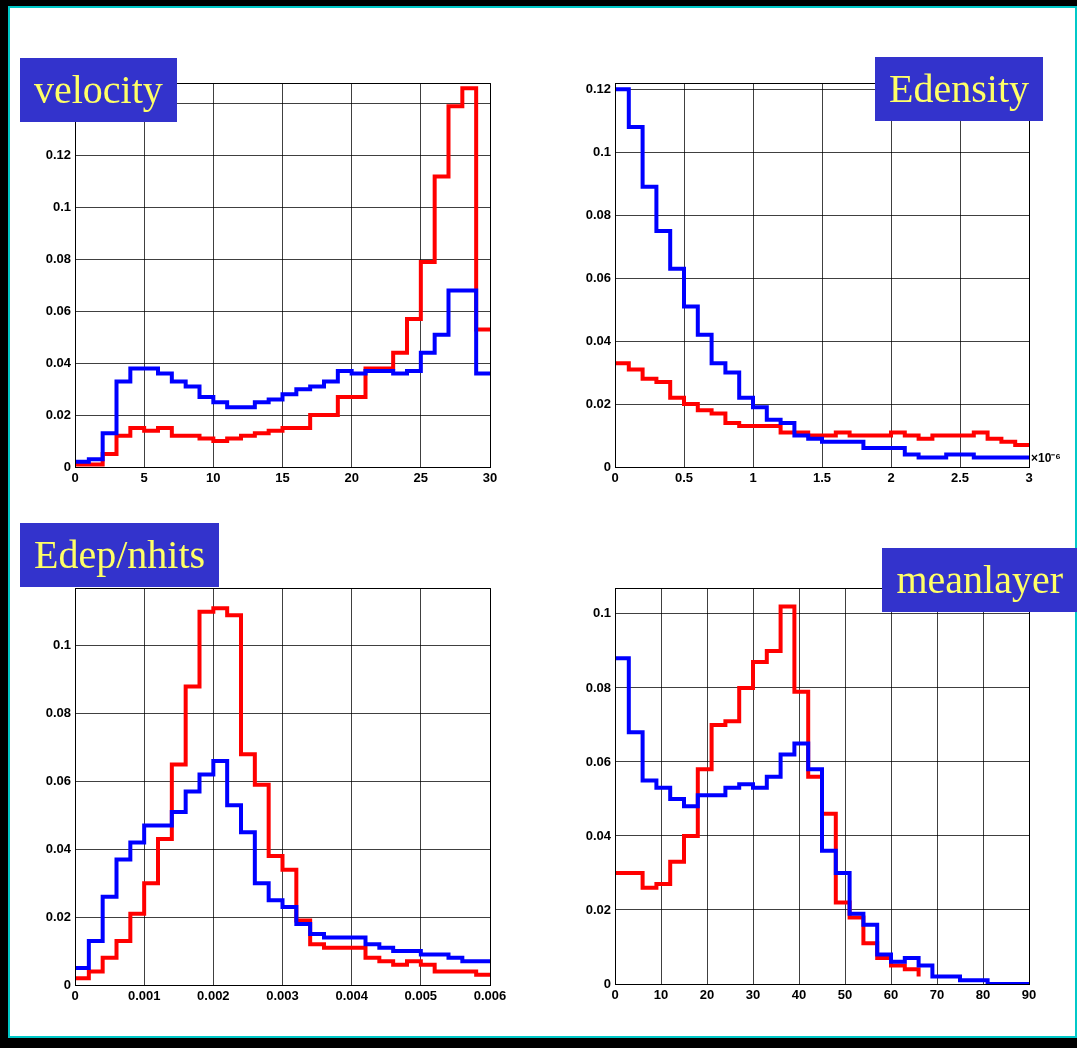 The height and width of the screenshot is (1048, 1077). I want to click on x-tick-label: 15, so click(282, 478).